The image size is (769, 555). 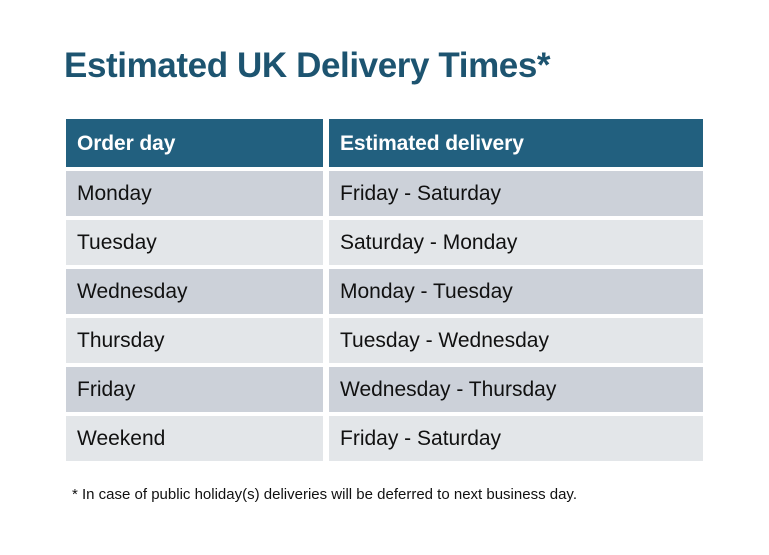 What do you see at coordinates (194, 193) in the screenshot?
I see `cell-order-day: Monday` at bounding box center [194, 193].